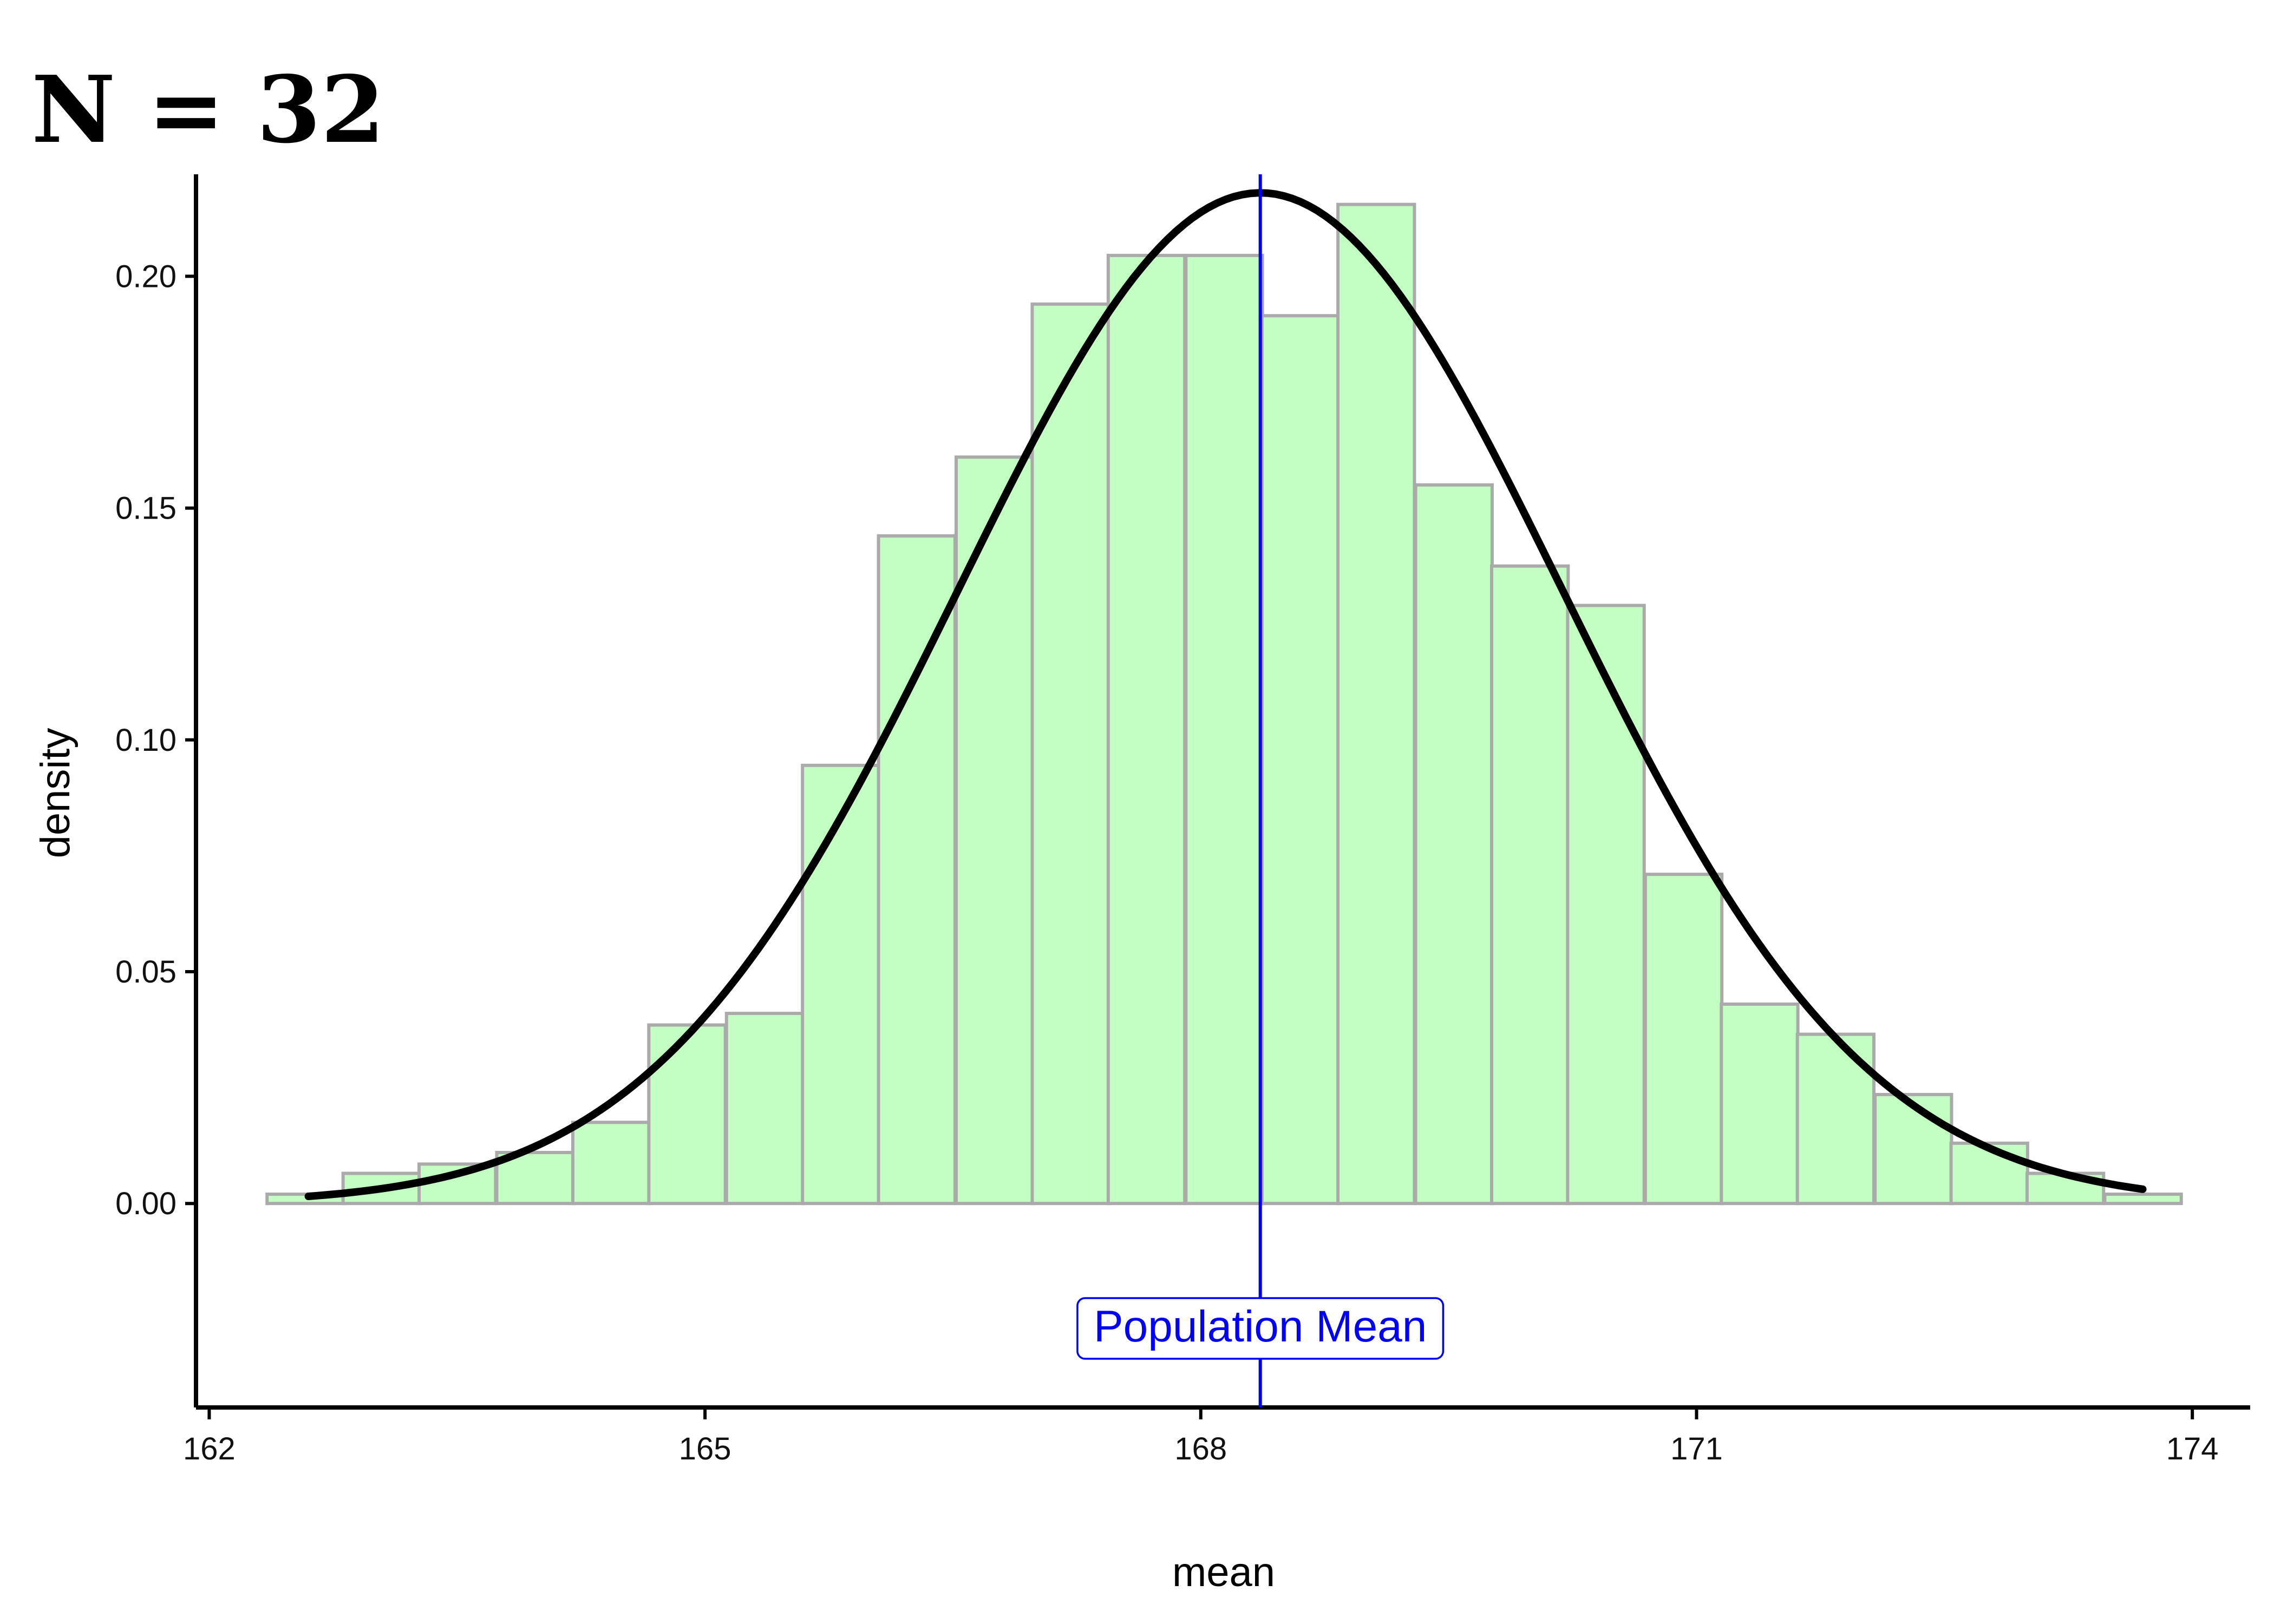 This screenshot has height=1624, width=2274. I want to click on x-tick-label: 174, so click(2193, 1448).